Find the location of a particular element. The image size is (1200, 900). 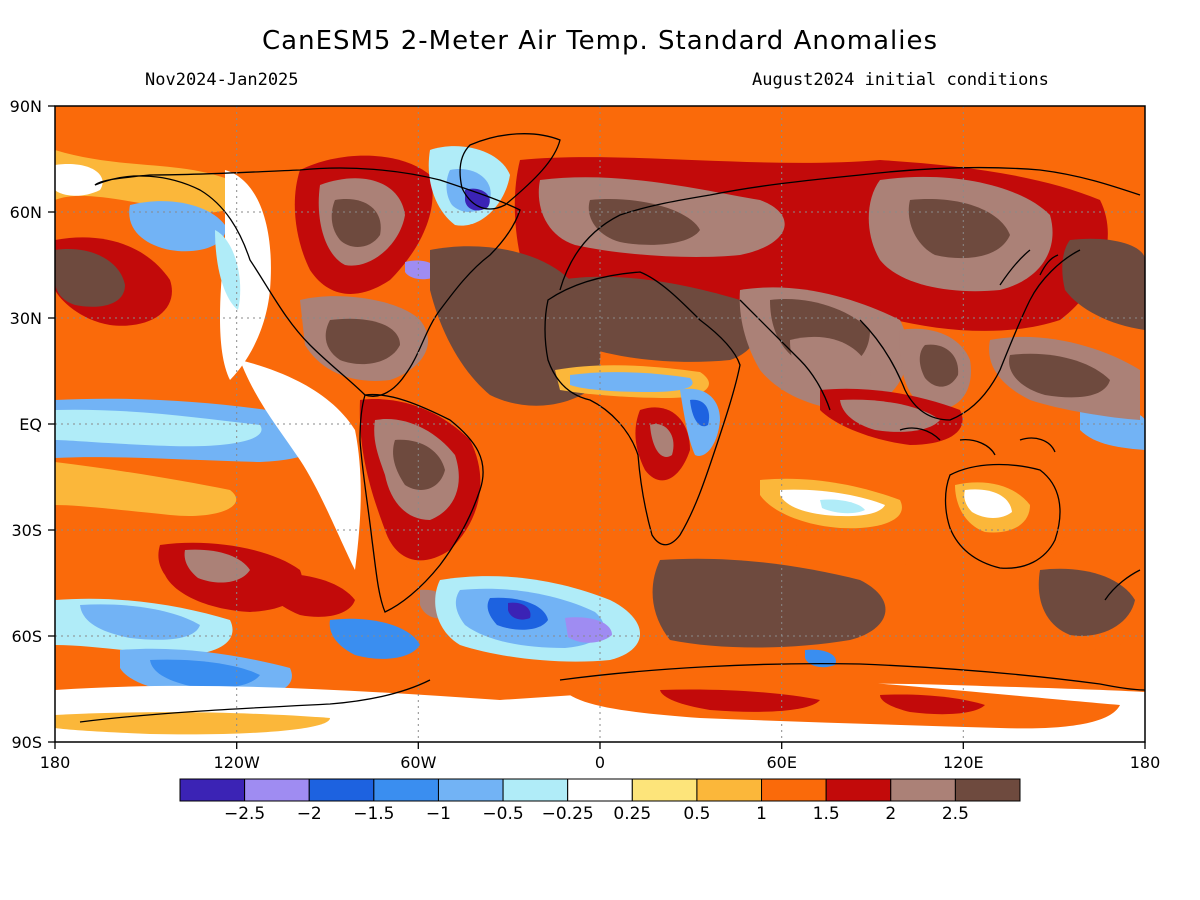

forecast-period: Nov2024-Jan2025 is located at coordinates (222, 80).